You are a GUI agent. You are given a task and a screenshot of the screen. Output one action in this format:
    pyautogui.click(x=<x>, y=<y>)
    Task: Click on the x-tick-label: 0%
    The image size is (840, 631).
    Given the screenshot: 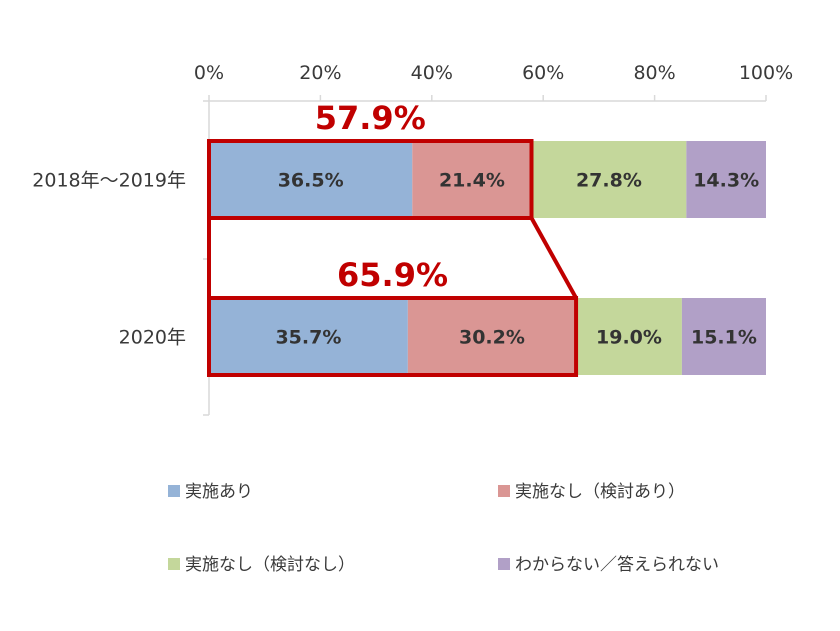 What is the action you would take?
    pyautogui.click(x=209, y=73)
    